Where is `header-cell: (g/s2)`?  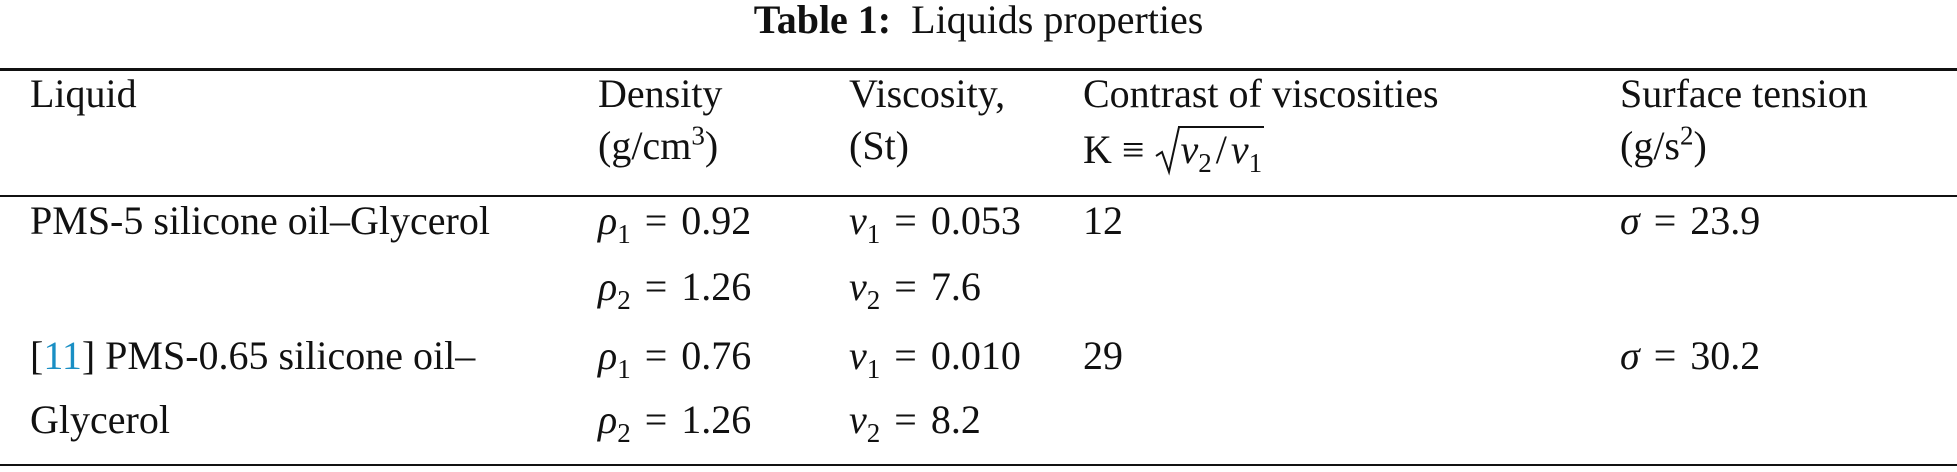 header-cell: (g/s2) is located at coordinates (1663, 145).